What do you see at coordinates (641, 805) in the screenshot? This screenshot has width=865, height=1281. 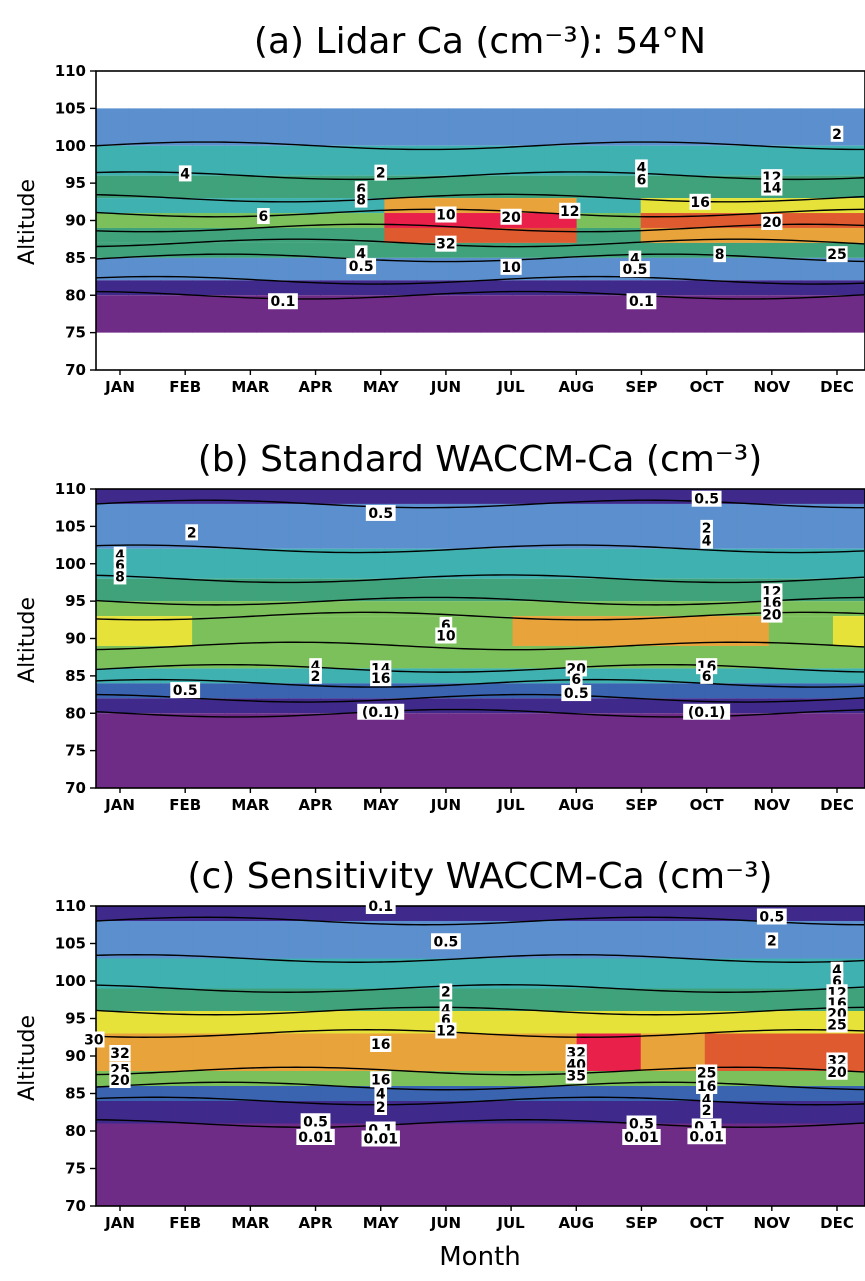 I see `x-tick-label: SEP` at bounding box center [641, 805].